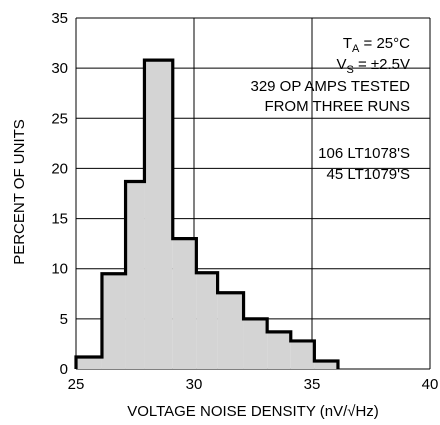 This screenshot has width=440, height=425. What do you see at coordinates (59, 118) in the screenshot?
I see `y-tick-label: 25` at bounding box center [59, 118].